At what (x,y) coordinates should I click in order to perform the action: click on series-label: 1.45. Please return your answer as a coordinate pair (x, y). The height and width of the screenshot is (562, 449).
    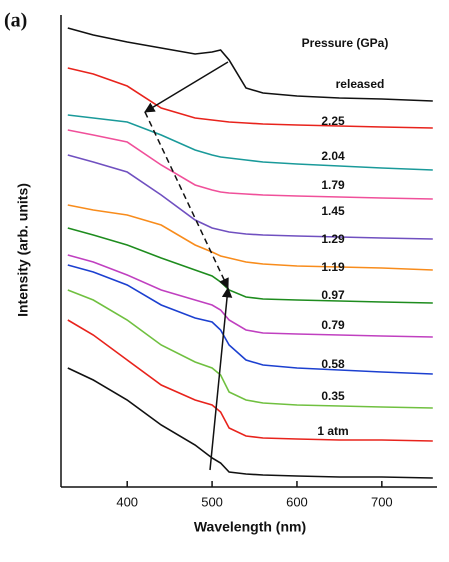
    Looking at the image, I should click on (333, 211).